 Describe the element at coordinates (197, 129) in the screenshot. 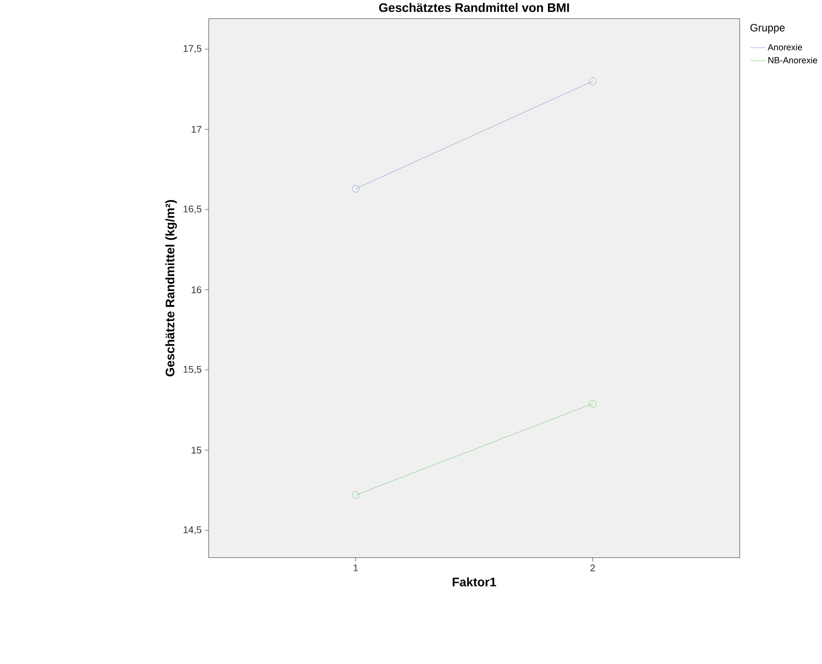

I see `y-tick-label: 17` at that location.